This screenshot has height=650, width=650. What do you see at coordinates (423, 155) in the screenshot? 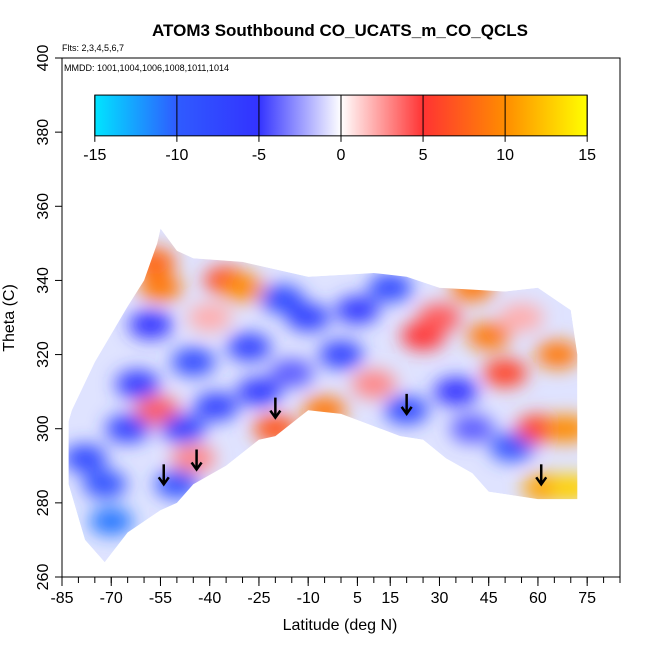
I see `colorbar-tick-label: 5` at bounding box center [423, 155].